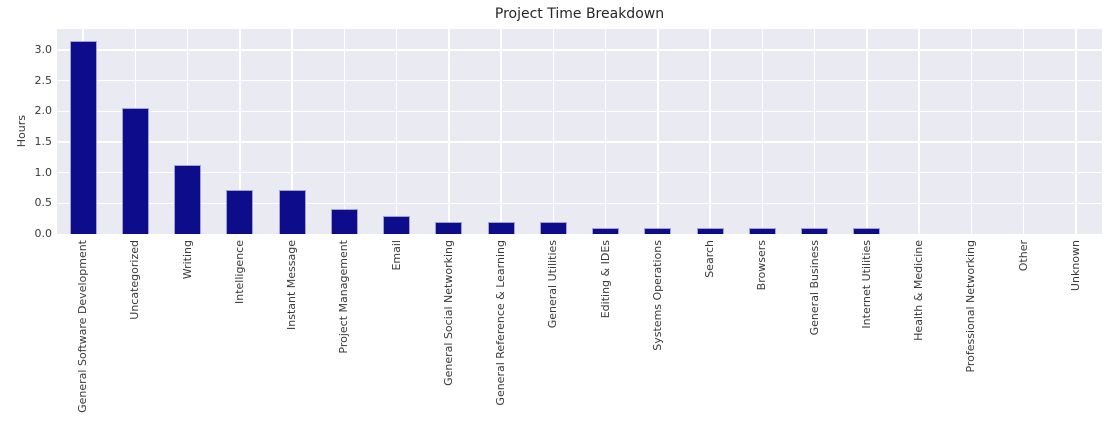  I want to click on y-tick-label: 2.0, so click(43, 111).